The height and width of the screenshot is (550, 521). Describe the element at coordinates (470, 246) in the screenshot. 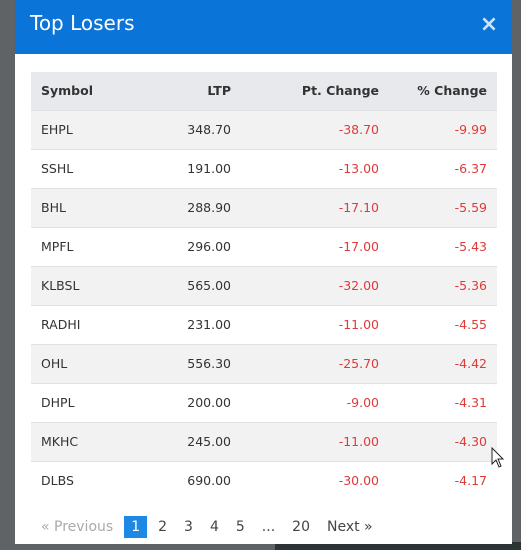

I see `cell-pct-change: -5.43` at that location.